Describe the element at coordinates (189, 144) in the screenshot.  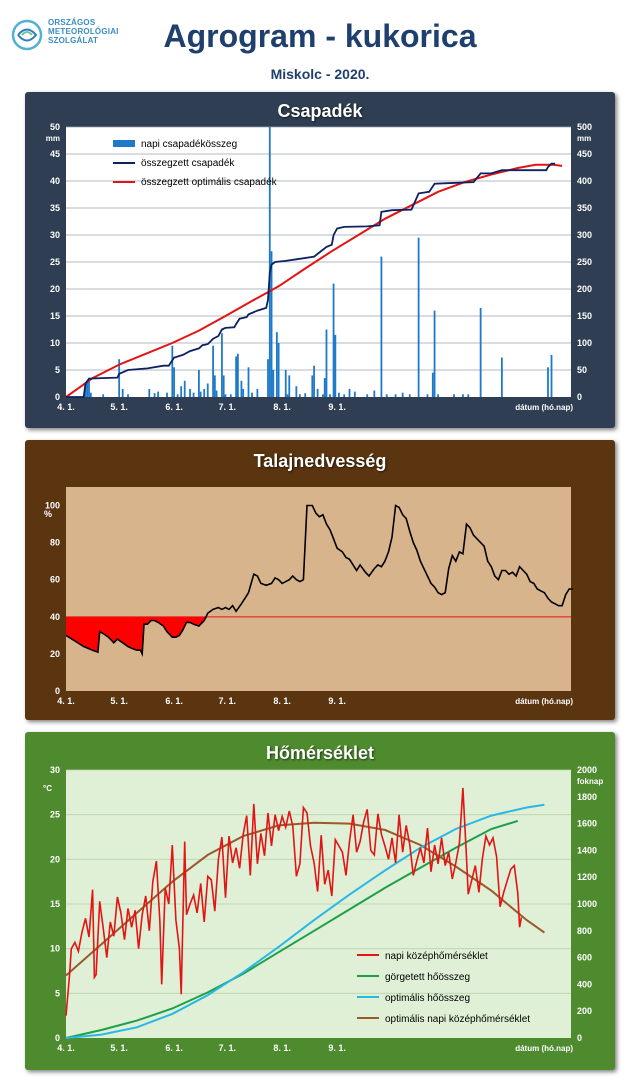
I see `legend-label: napi csapadékösszeg` at that location.